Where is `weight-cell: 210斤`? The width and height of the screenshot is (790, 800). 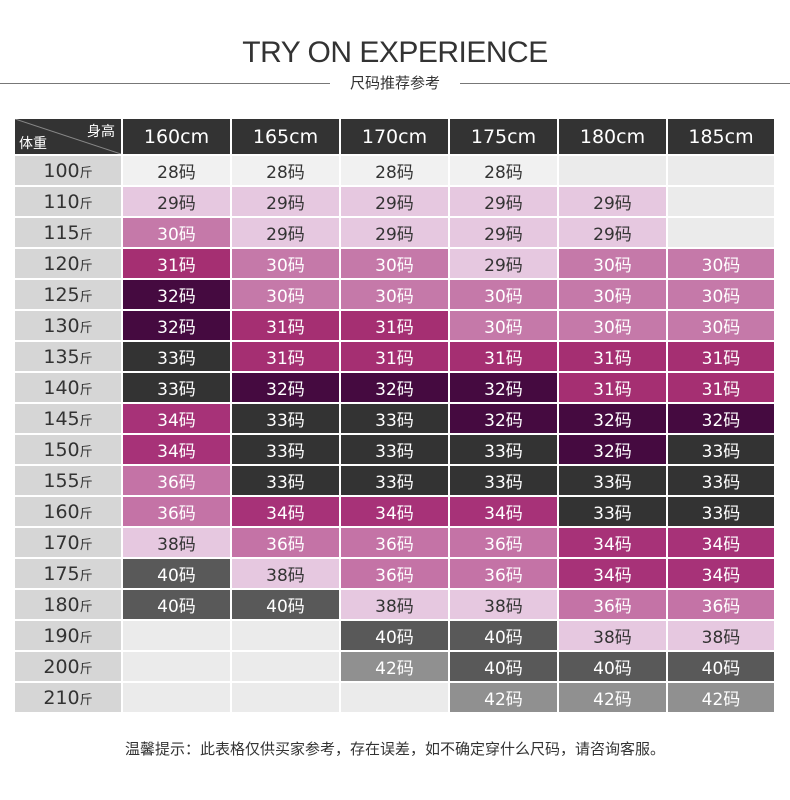
weight-cell: 210斤 is located at coordinates (68, 697).